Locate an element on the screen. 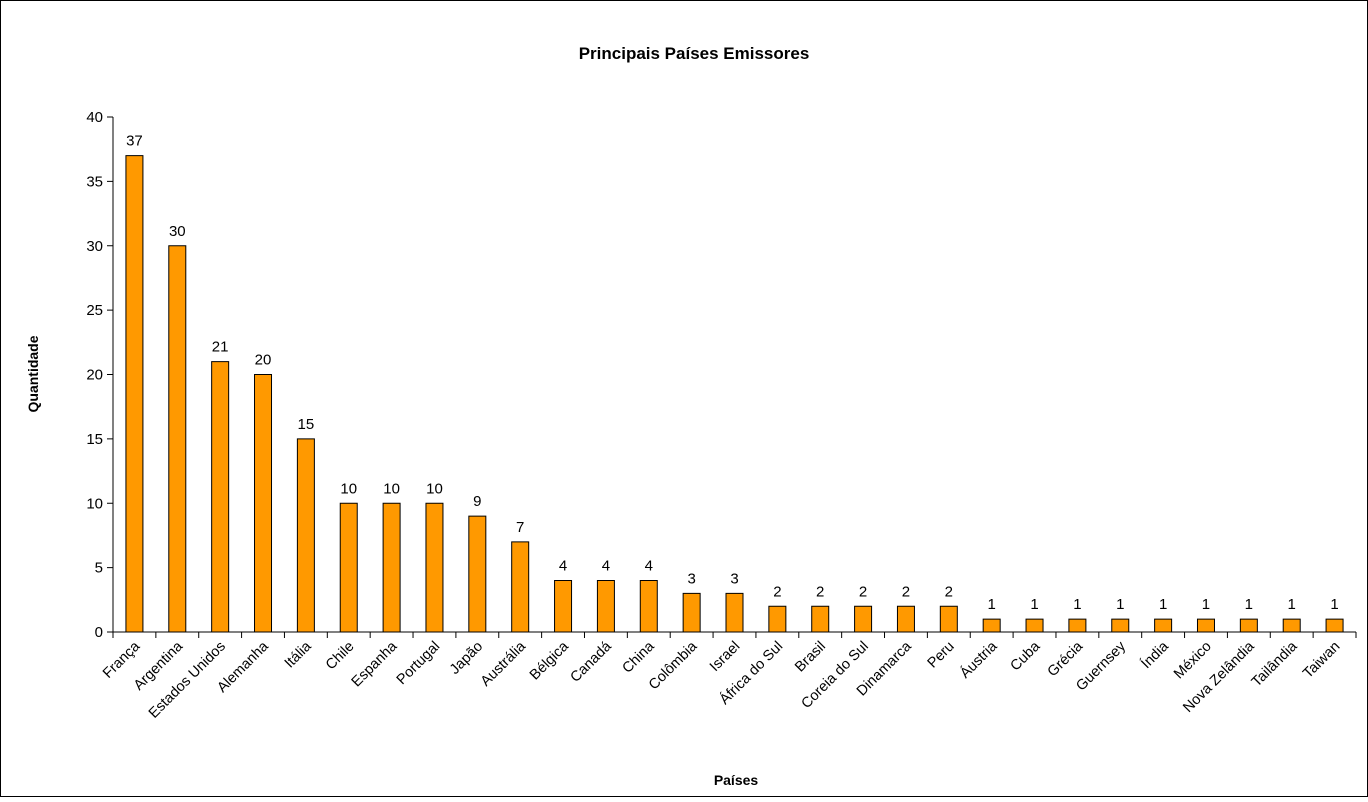  y-tick-label: 40 is located at coordinates (94, 117).